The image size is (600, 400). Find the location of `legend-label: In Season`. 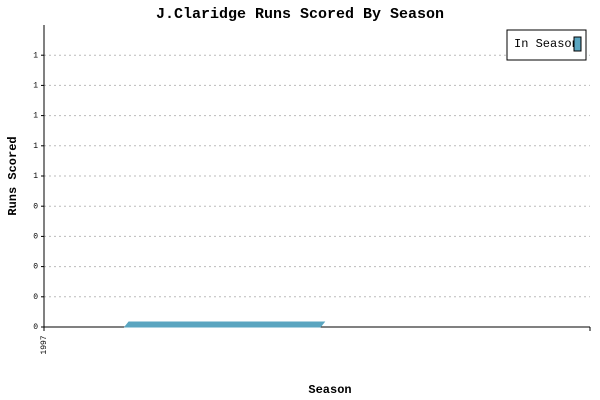

legend-label: In Season is located at coordinates (546, 44).